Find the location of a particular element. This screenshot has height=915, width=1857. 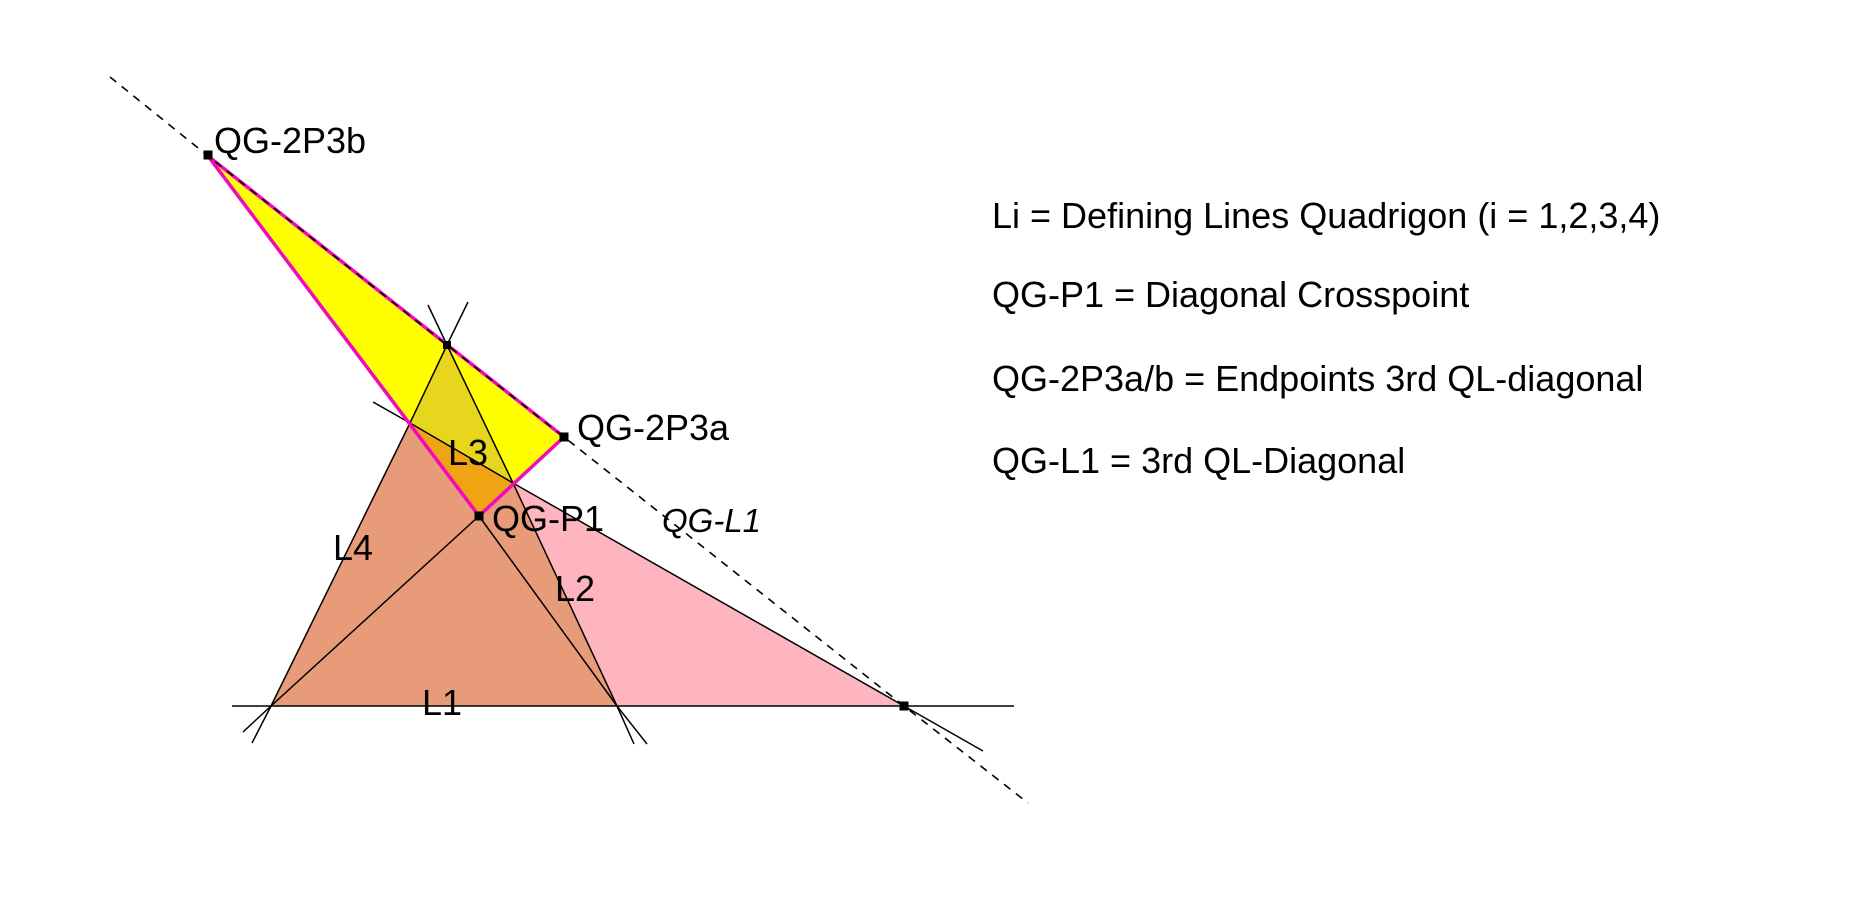

magenta-edge-left is located at coordinates (343, 336).